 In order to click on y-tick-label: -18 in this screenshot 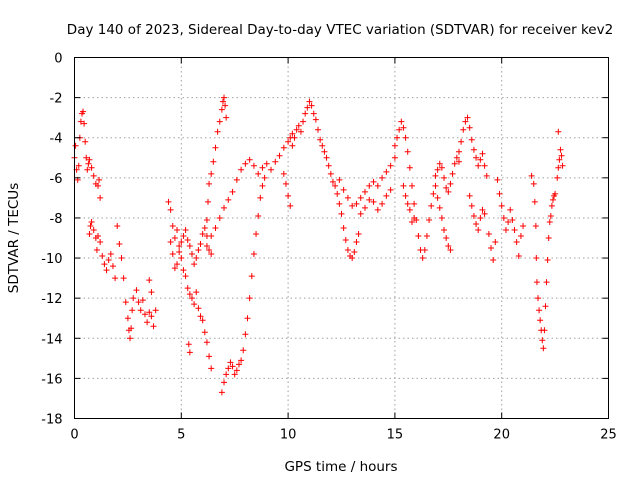, I will do `click(51, 420)`.